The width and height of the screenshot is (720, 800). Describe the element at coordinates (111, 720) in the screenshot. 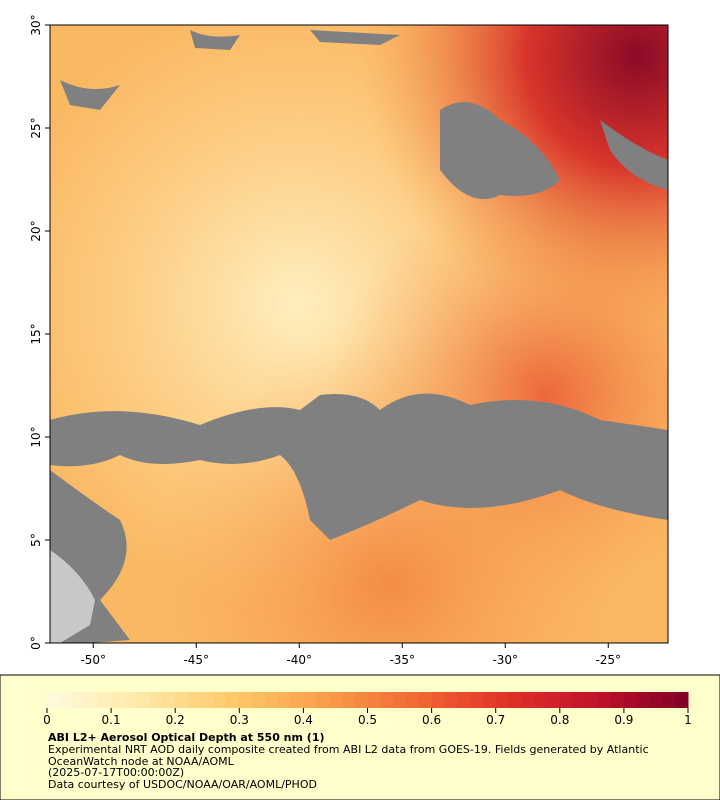

I see `colorbar-tick-label: 0.1` at that location.